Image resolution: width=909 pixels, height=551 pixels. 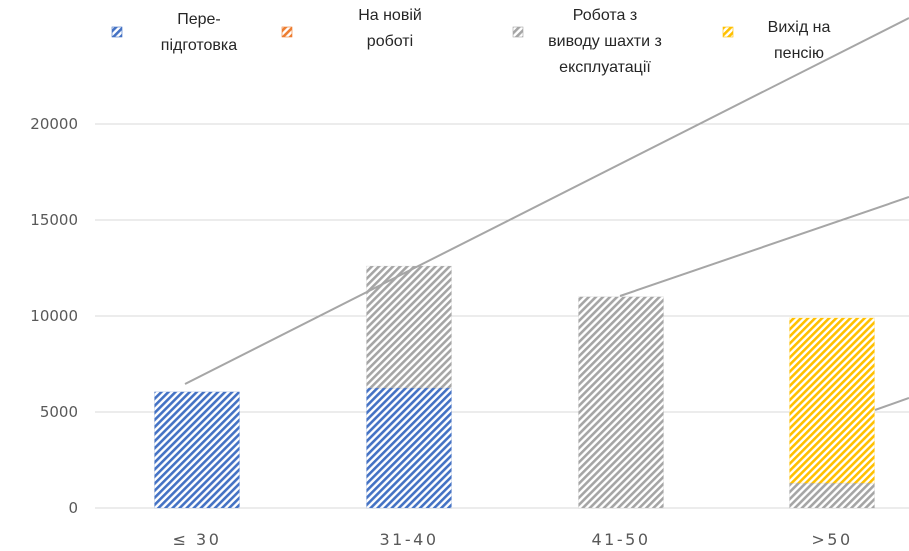 What do you see at coordinates (54, 220) in the screenshot?
I see `y-tick-label: 15000` at bounding box center [54, 220].